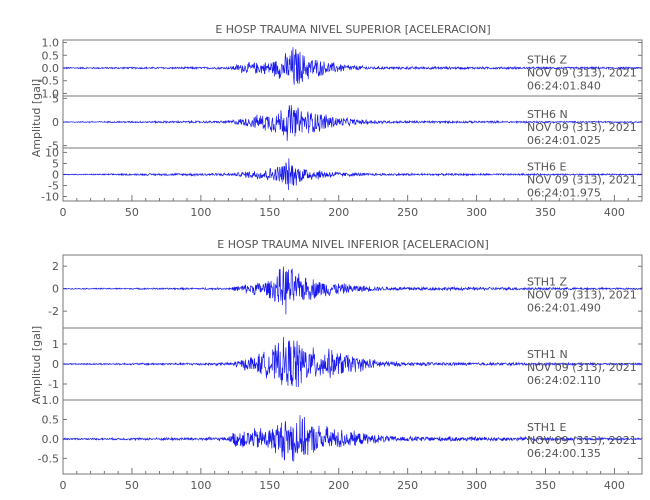 The height and width of the screenshot is (500, 650). Describe the element at coordinates (547, 60) in the screenshot. I see `station-component-label: STH6 Z` at that location.